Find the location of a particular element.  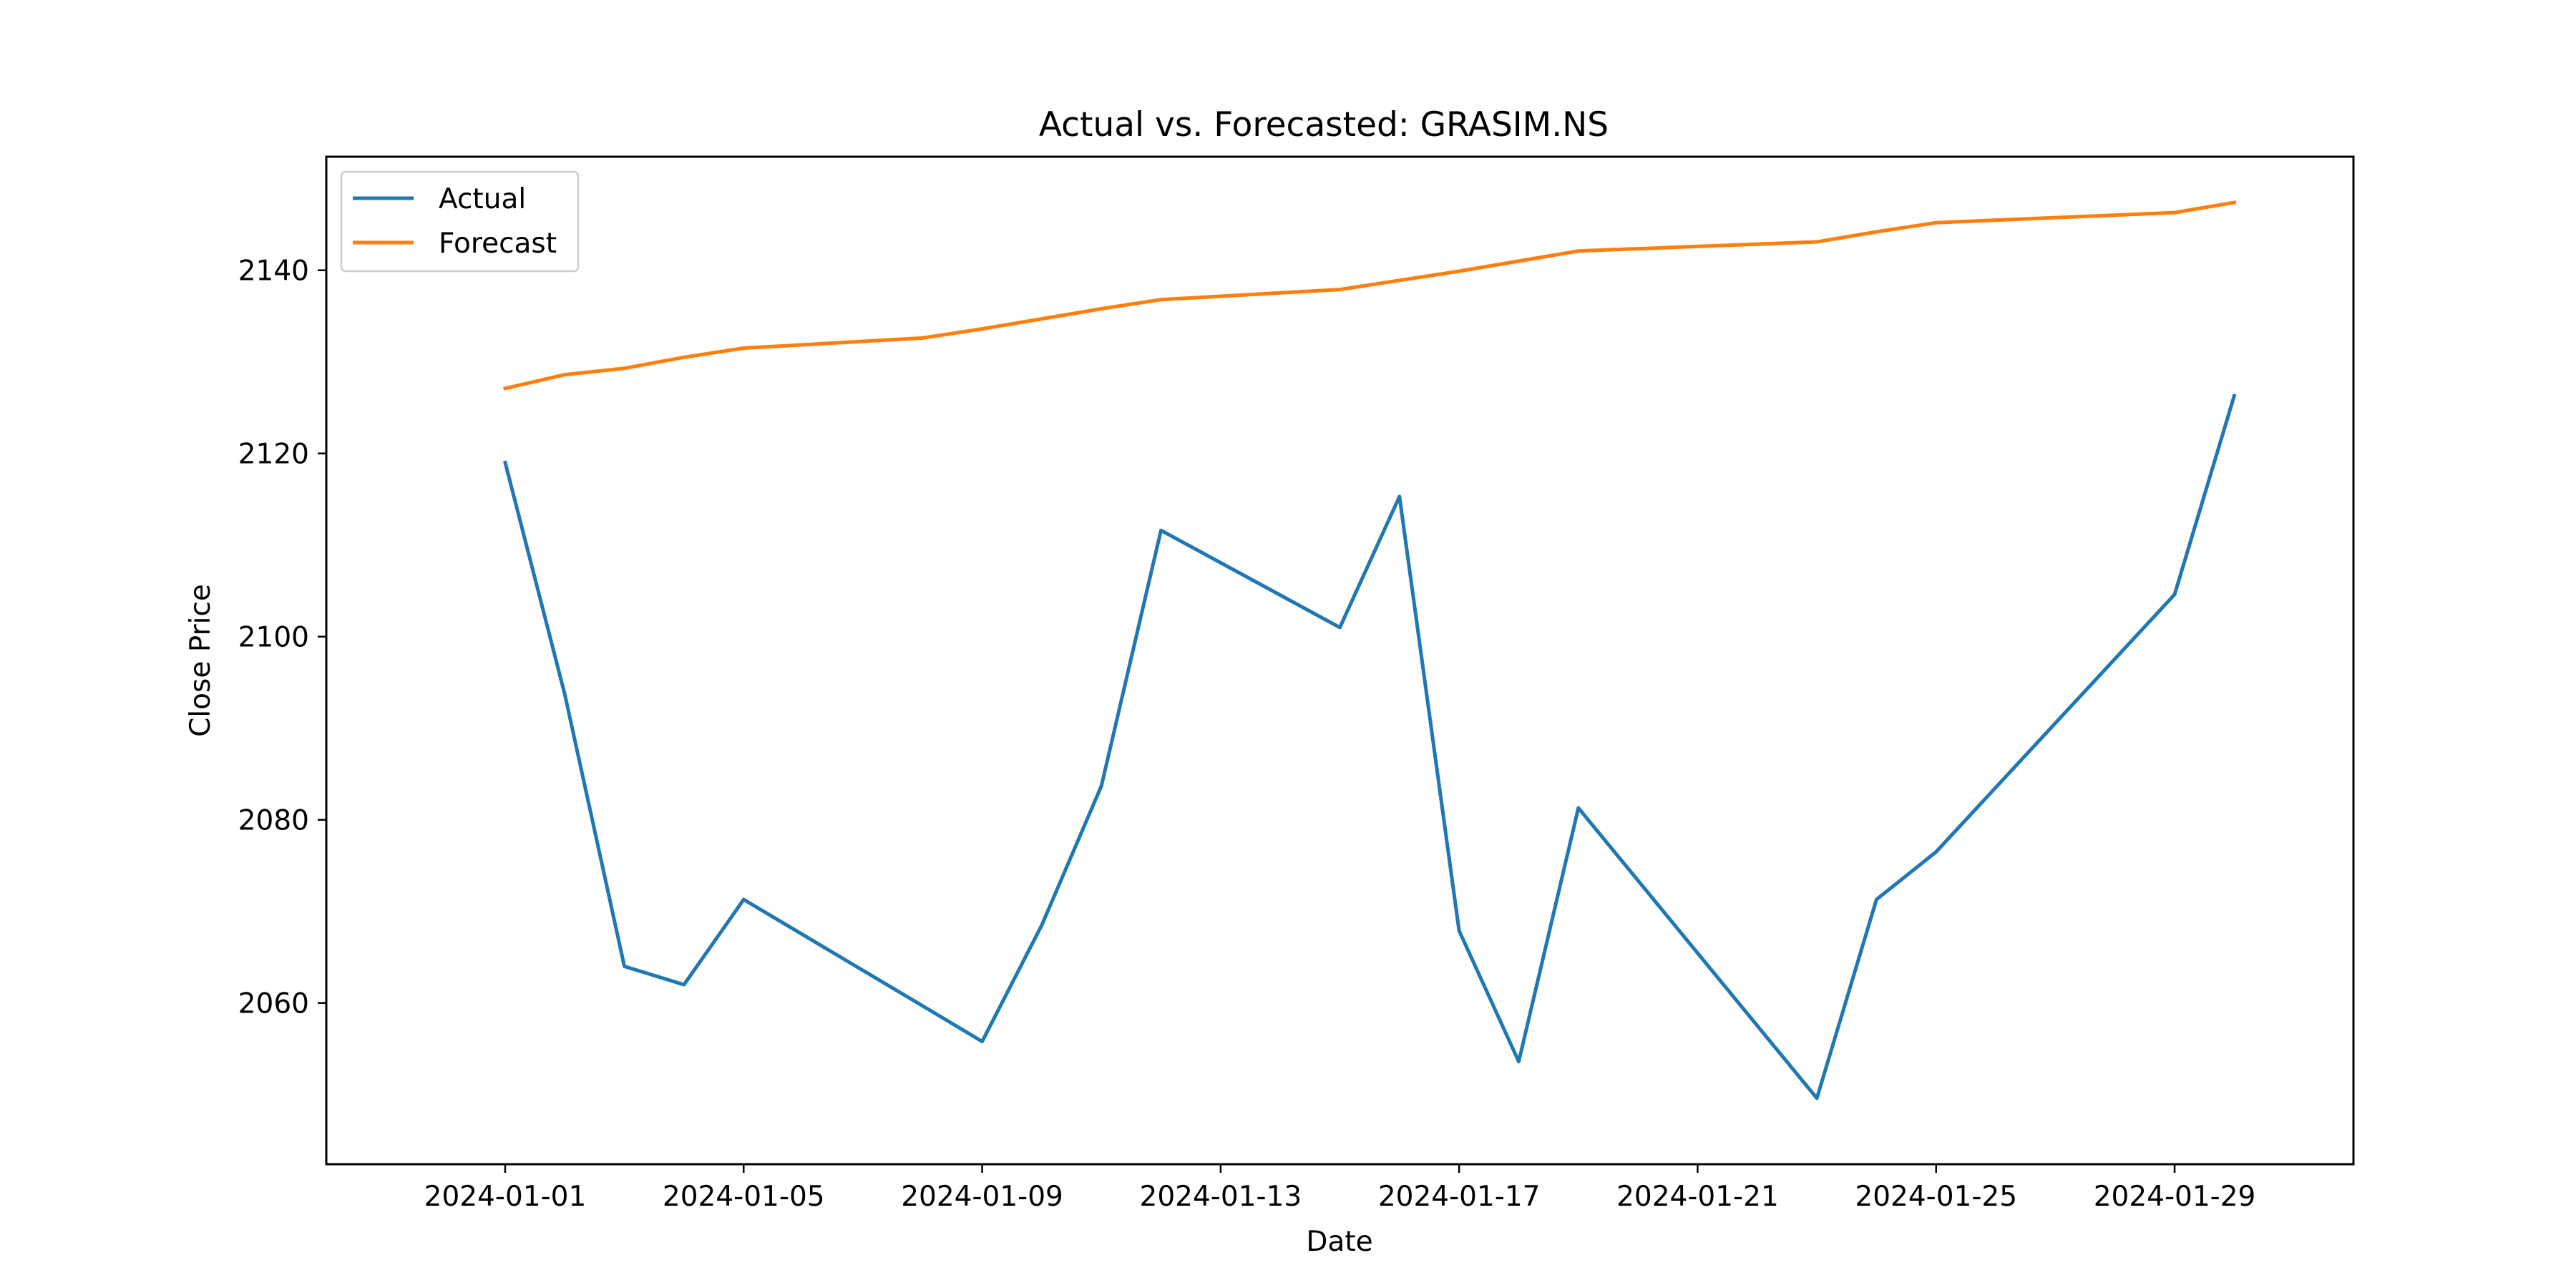

y-tick-label: 2100 is located at coordinates (273, 638).